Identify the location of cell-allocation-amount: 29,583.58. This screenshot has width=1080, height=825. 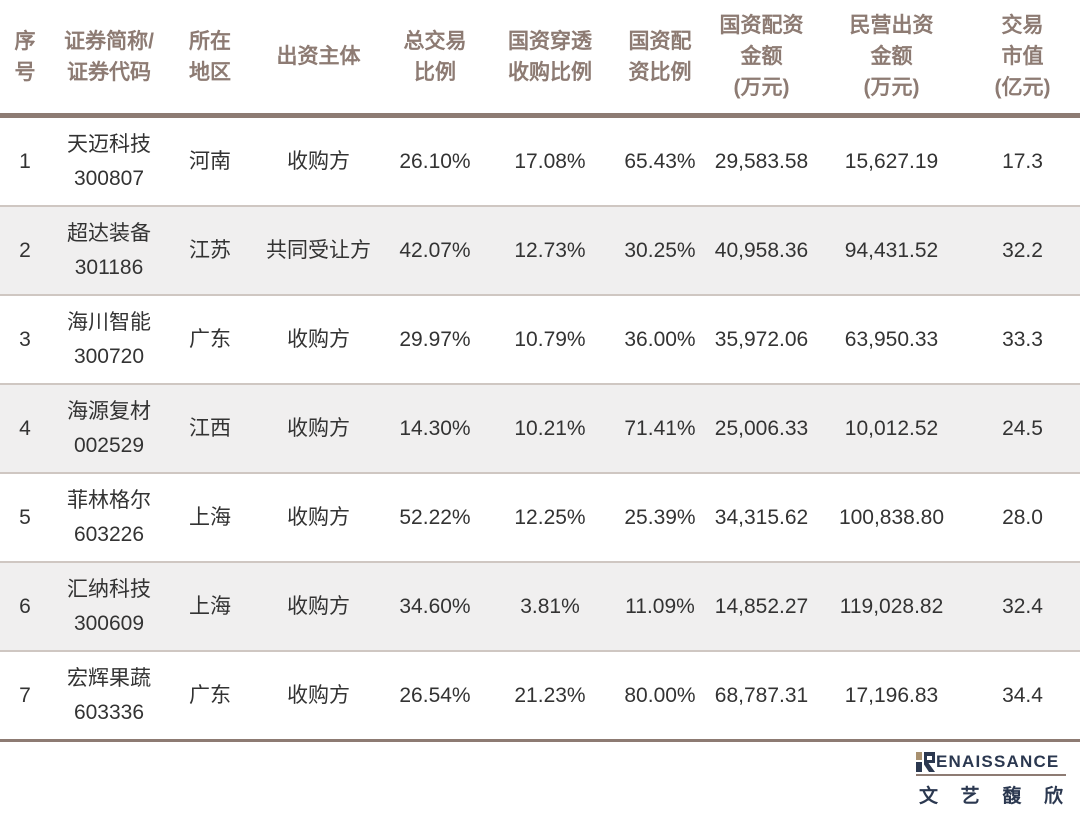
(761, 161).